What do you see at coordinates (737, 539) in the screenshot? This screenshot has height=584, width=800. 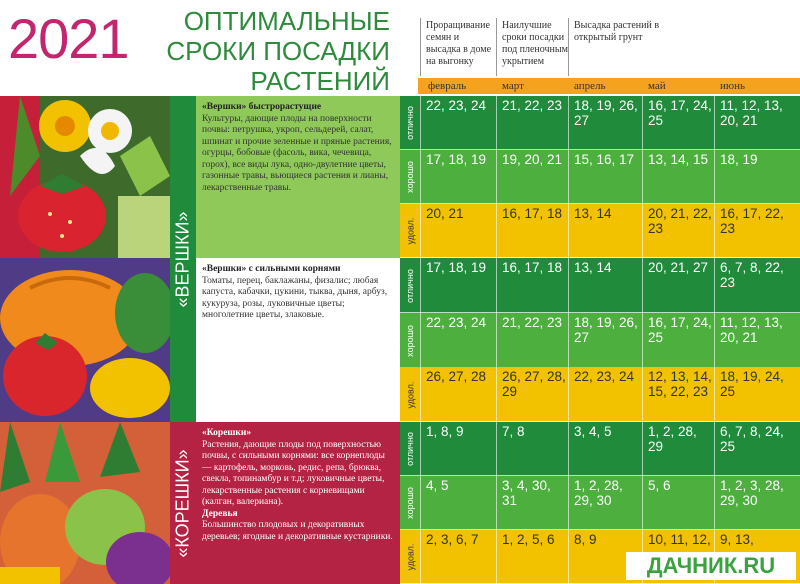 I see `date-cell: 9, 13,` at bounding box center [737, 539].